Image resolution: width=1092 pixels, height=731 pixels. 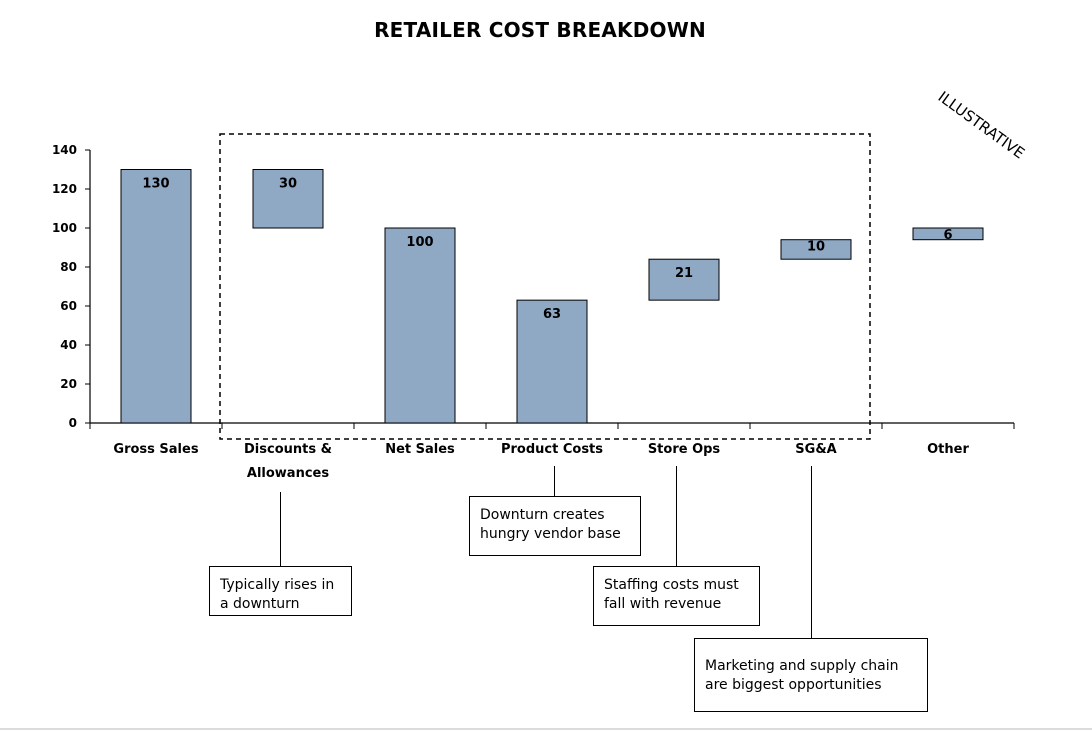 I want to click on callout-discounts: Typically rises in a downturn, so click(x=280, y=591).